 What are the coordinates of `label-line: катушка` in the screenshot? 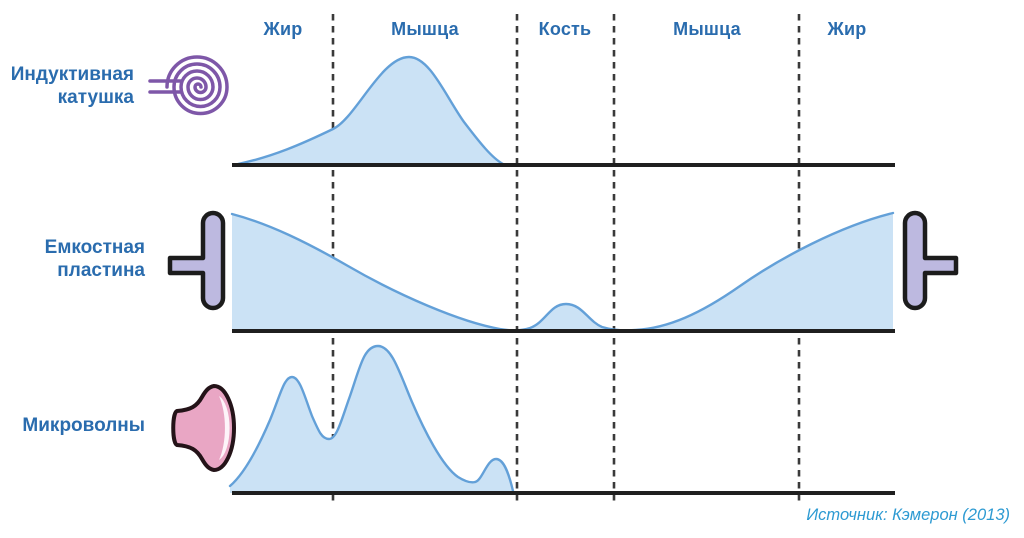 It's located at (95, 97).